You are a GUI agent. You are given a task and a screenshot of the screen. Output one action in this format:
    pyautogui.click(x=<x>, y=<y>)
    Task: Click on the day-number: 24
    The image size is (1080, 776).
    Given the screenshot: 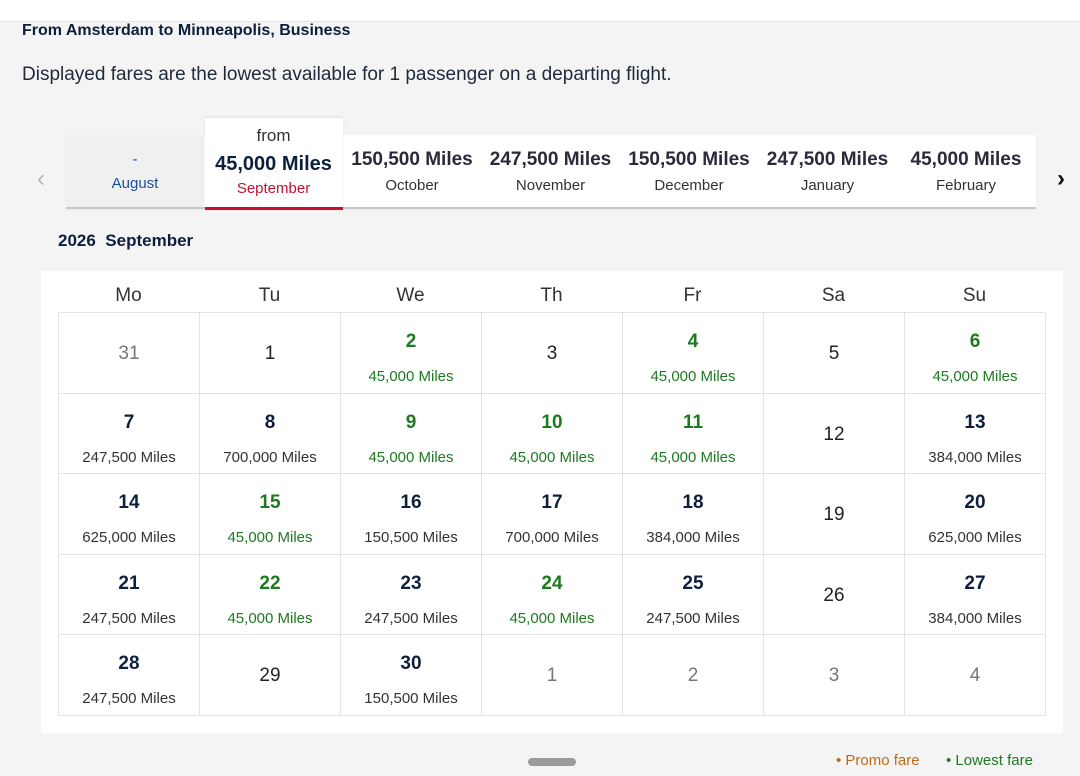 What is the action you would take?
    pyautogui.click(x=552, y=583)
    